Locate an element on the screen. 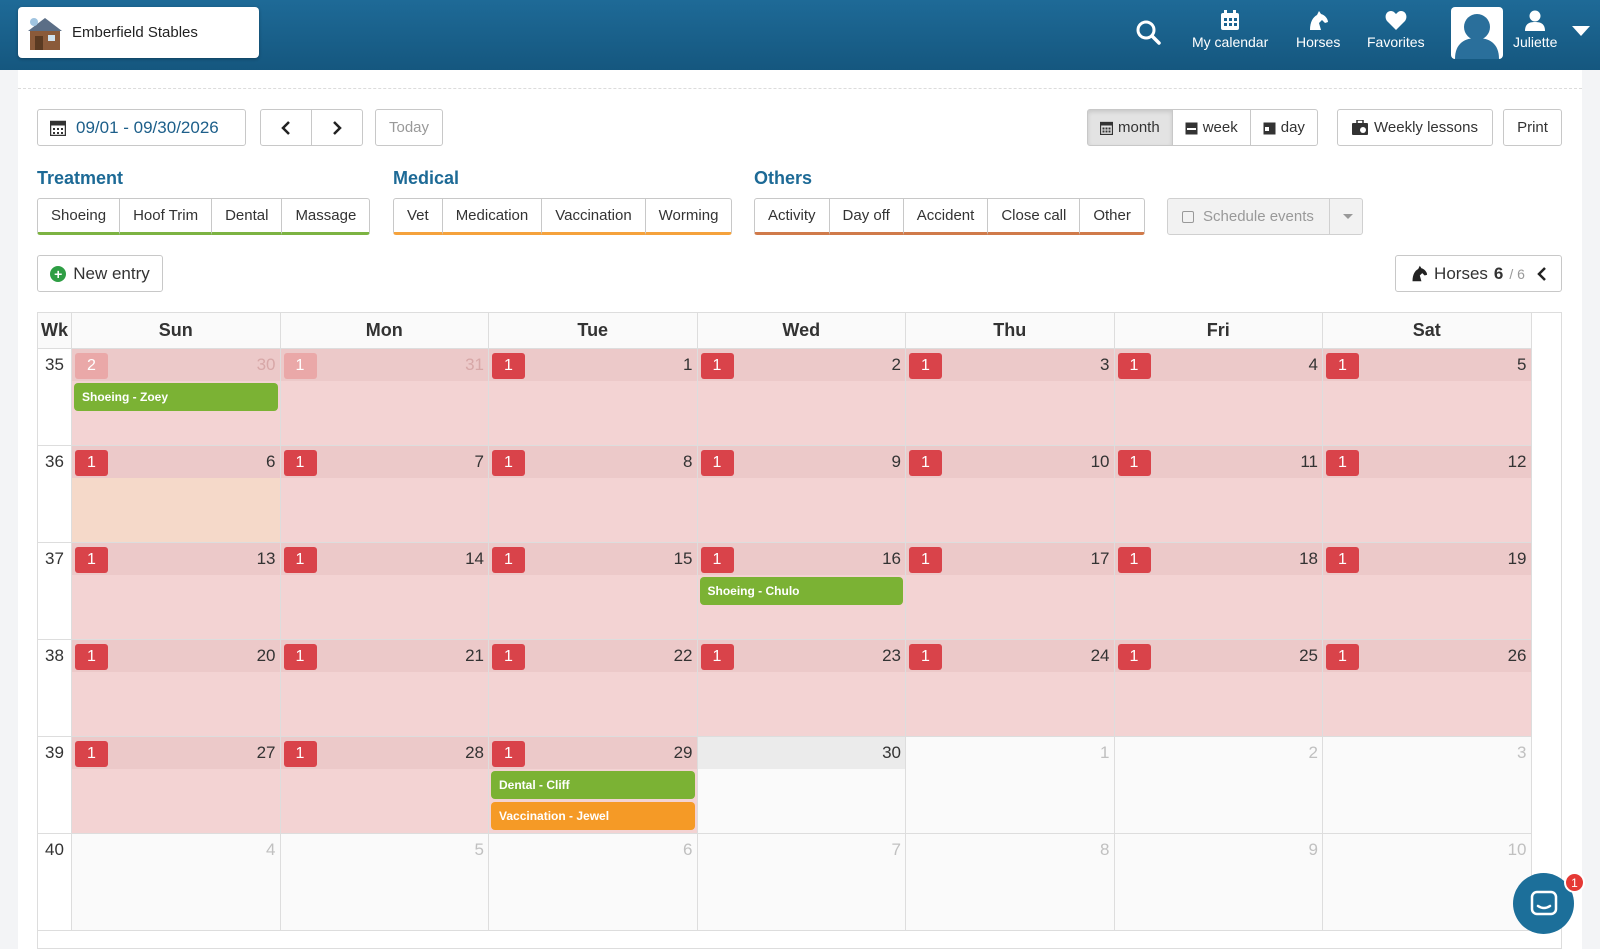 The image size is (1600, 949). day-number: 2 is located at coordinates (896, 364).